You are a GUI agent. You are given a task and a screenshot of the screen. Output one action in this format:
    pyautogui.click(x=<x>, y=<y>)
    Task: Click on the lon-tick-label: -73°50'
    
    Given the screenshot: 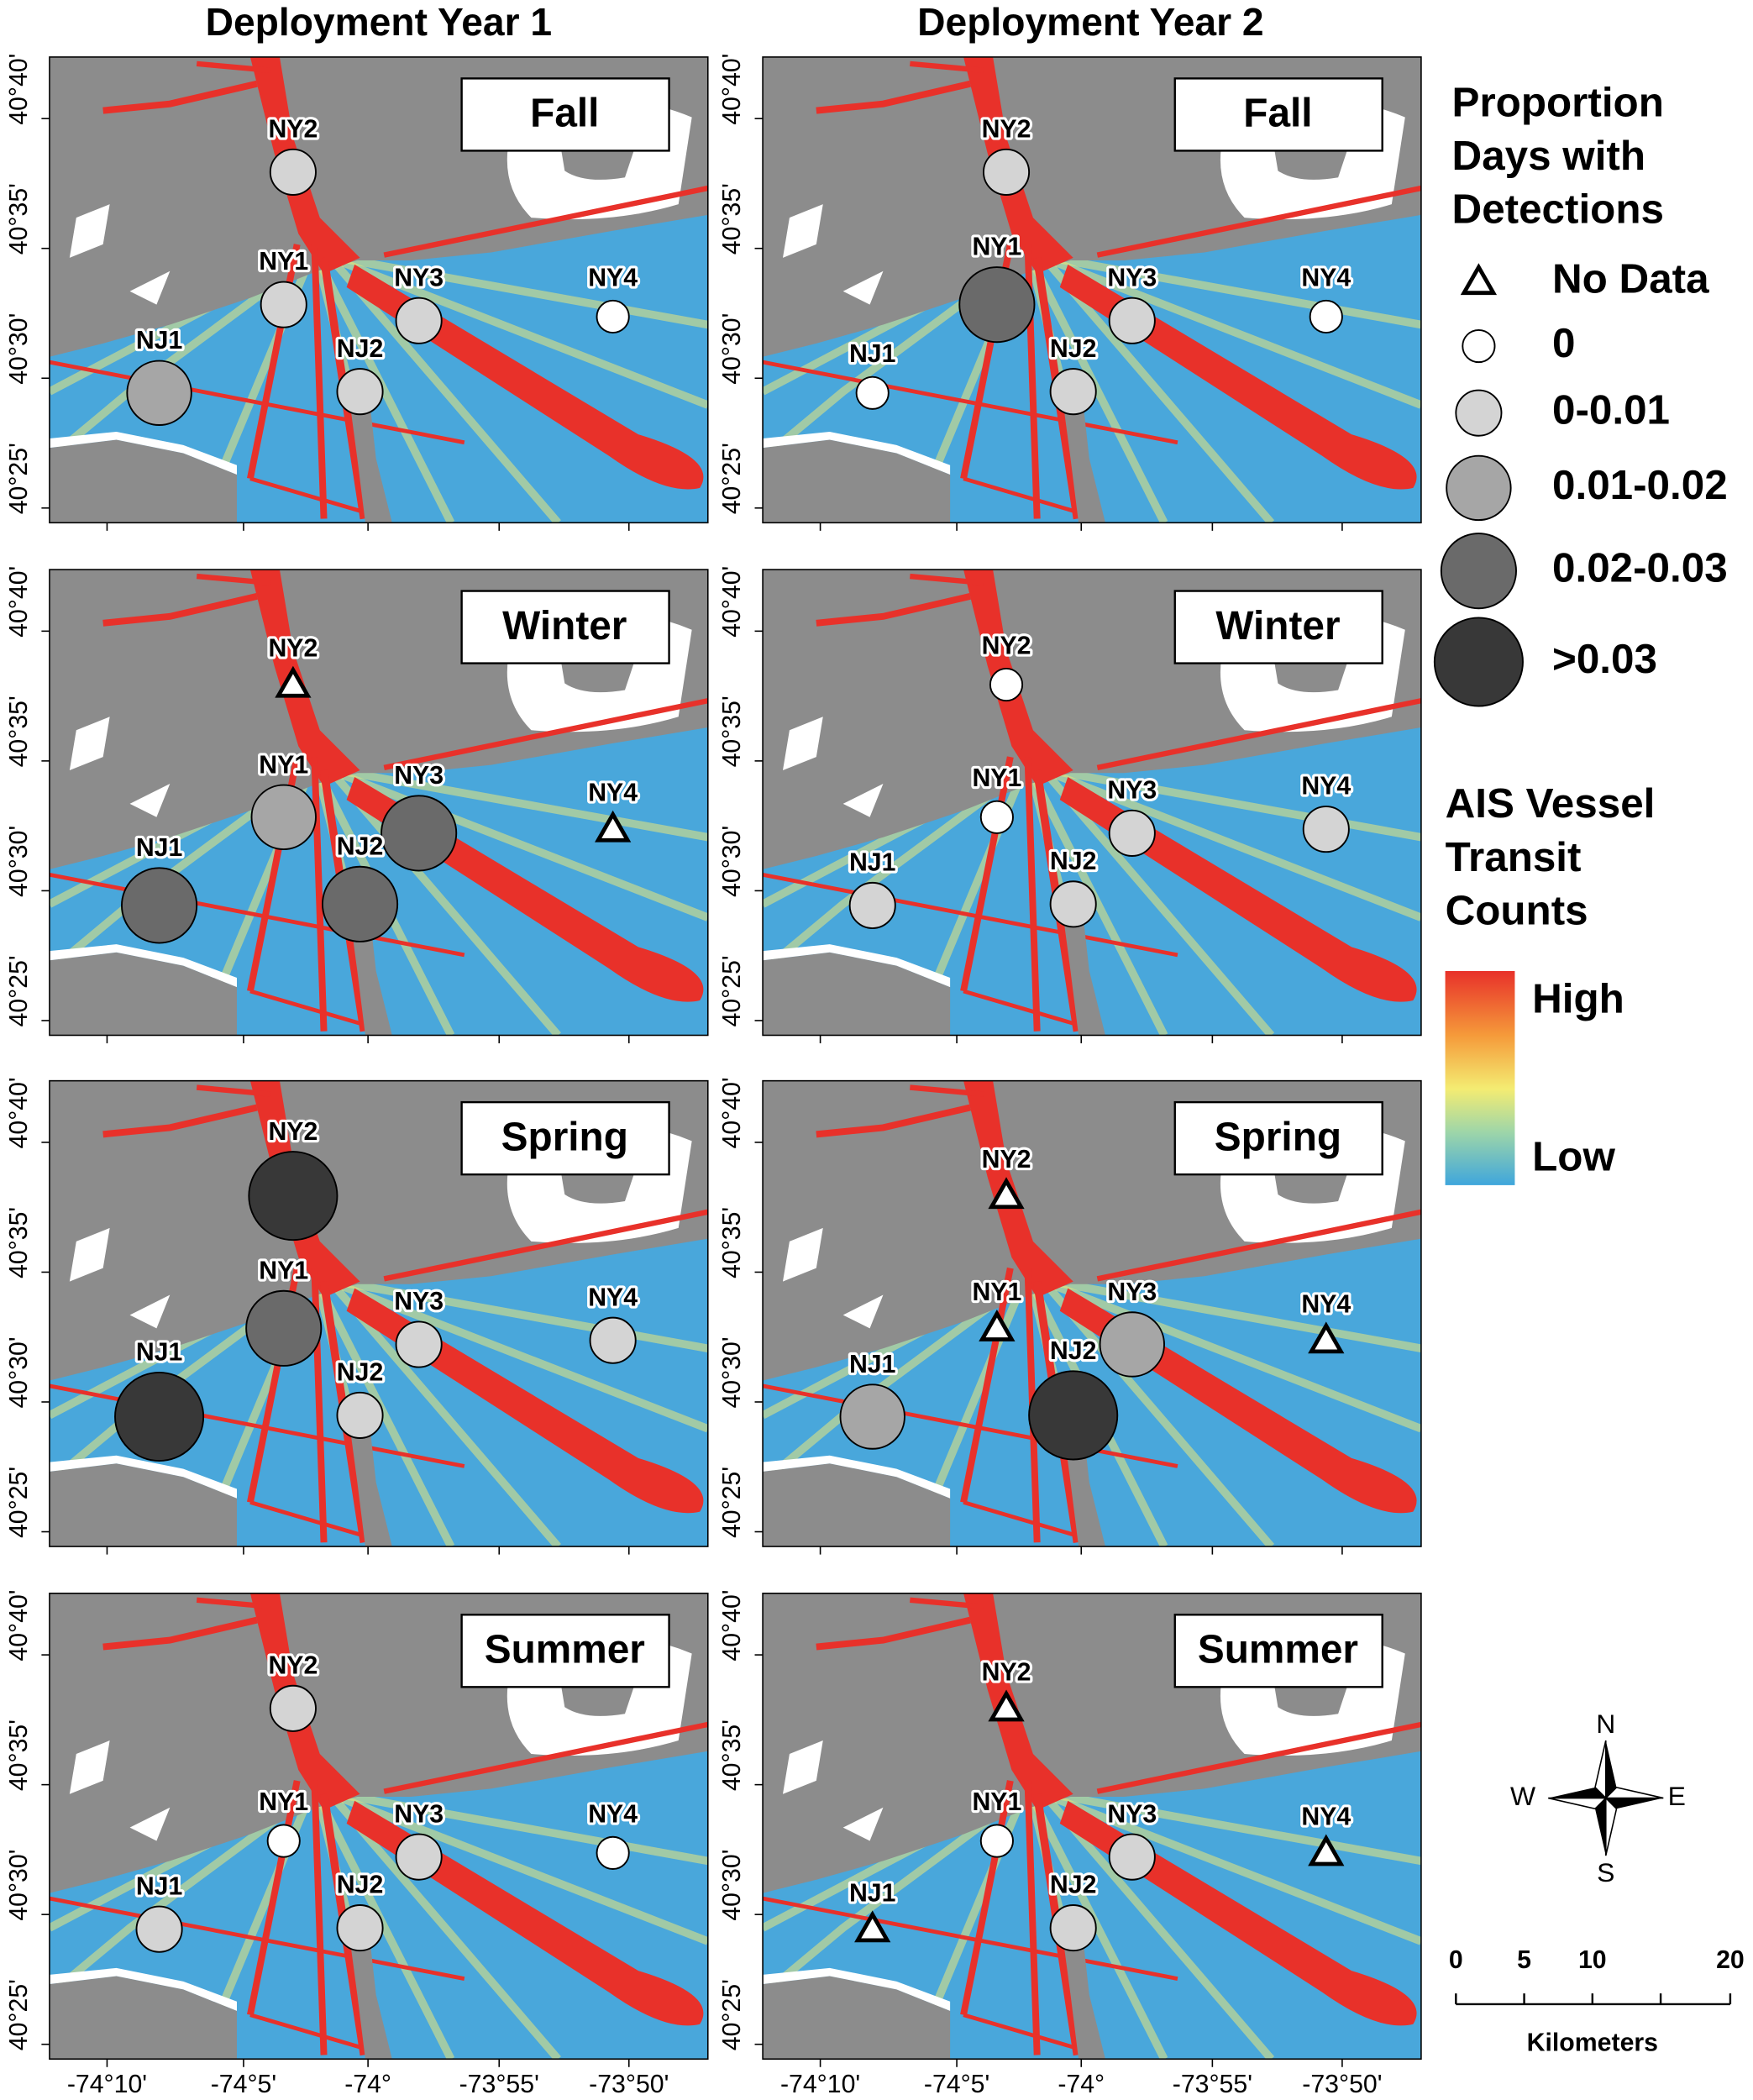 What is the action you would take?
    pyautogui.click(x=1342, y=2084)
    